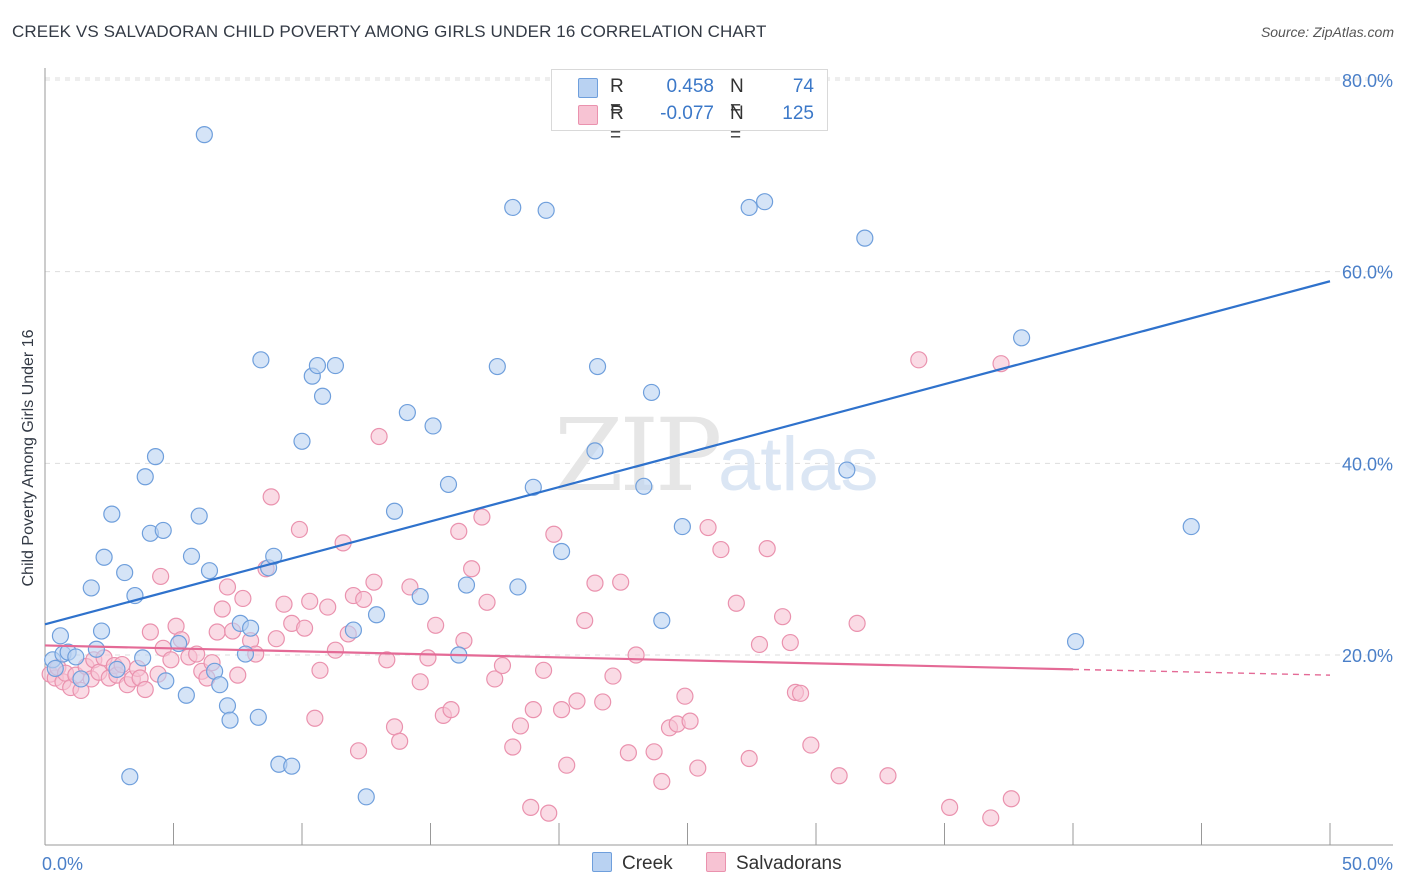 The width and height of the screenshot is (1406, 892). Describe the element at coordinates (716, 862) in the screenshot. I see `salvadorans-legend-swatch` at that location.